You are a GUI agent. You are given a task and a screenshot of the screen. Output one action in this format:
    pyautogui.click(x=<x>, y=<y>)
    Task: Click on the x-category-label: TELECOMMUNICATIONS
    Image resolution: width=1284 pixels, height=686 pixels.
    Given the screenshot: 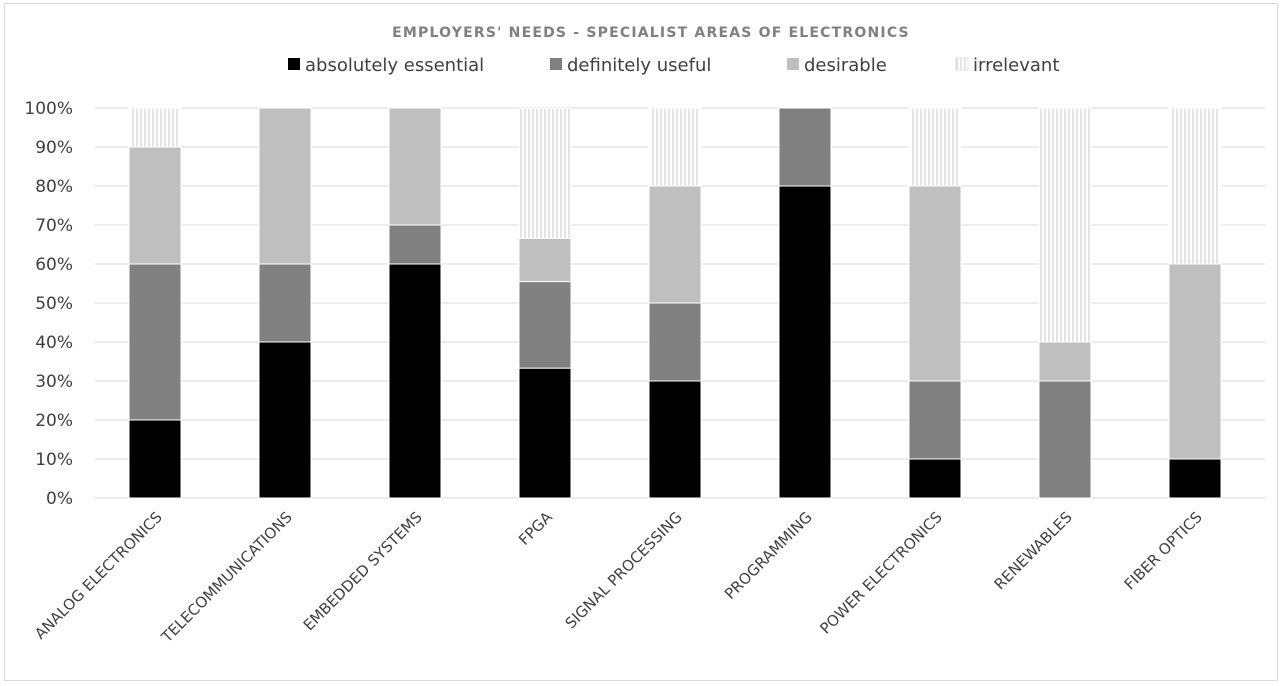 What is the action you would take?
    pyautogui.click(x=226, y=577)
    